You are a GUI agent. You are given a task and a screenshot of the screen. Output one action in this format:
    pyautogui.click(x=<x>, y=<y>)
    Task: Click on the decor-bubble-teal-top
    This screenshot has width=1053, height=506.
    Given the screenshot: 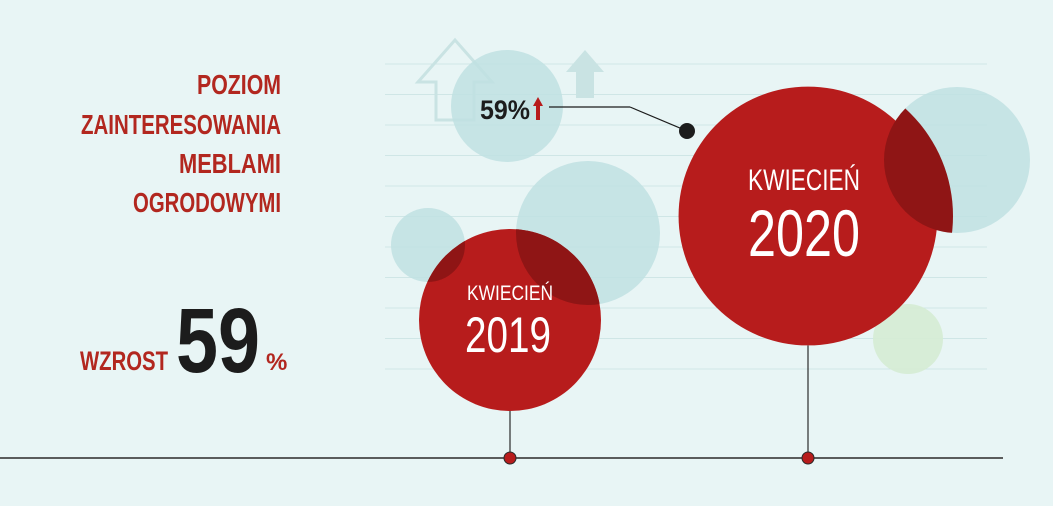 What is the action you would take?
    pyautogui.click(x=507, y=106)
    